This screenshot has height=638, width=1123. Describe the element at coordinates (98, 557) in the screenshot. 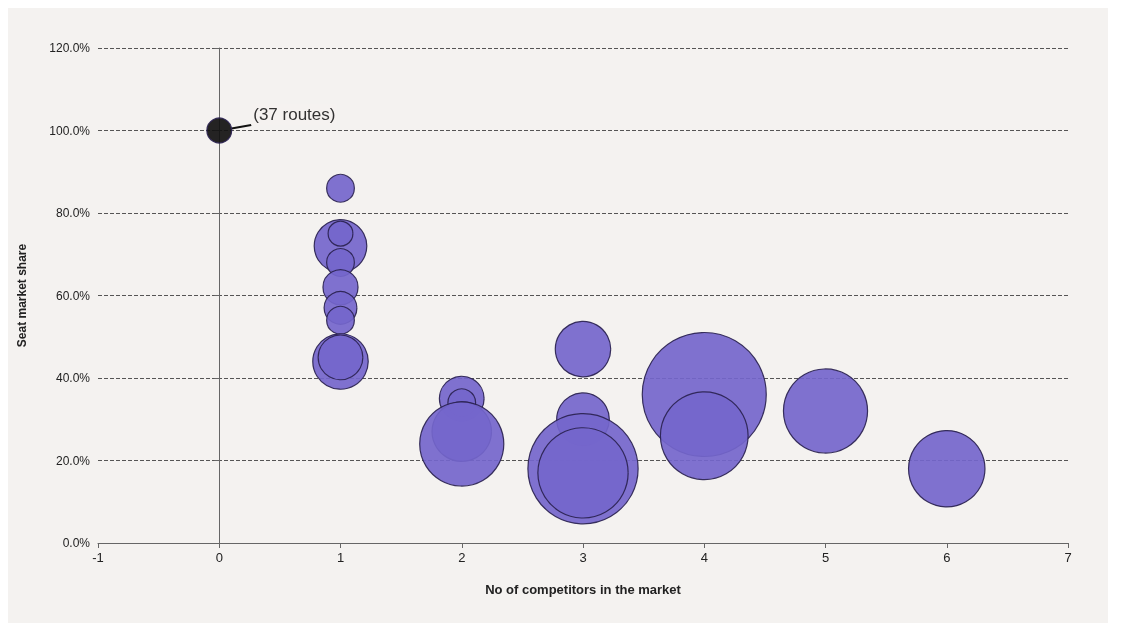

I see `x-tick-label: -1` at that location.